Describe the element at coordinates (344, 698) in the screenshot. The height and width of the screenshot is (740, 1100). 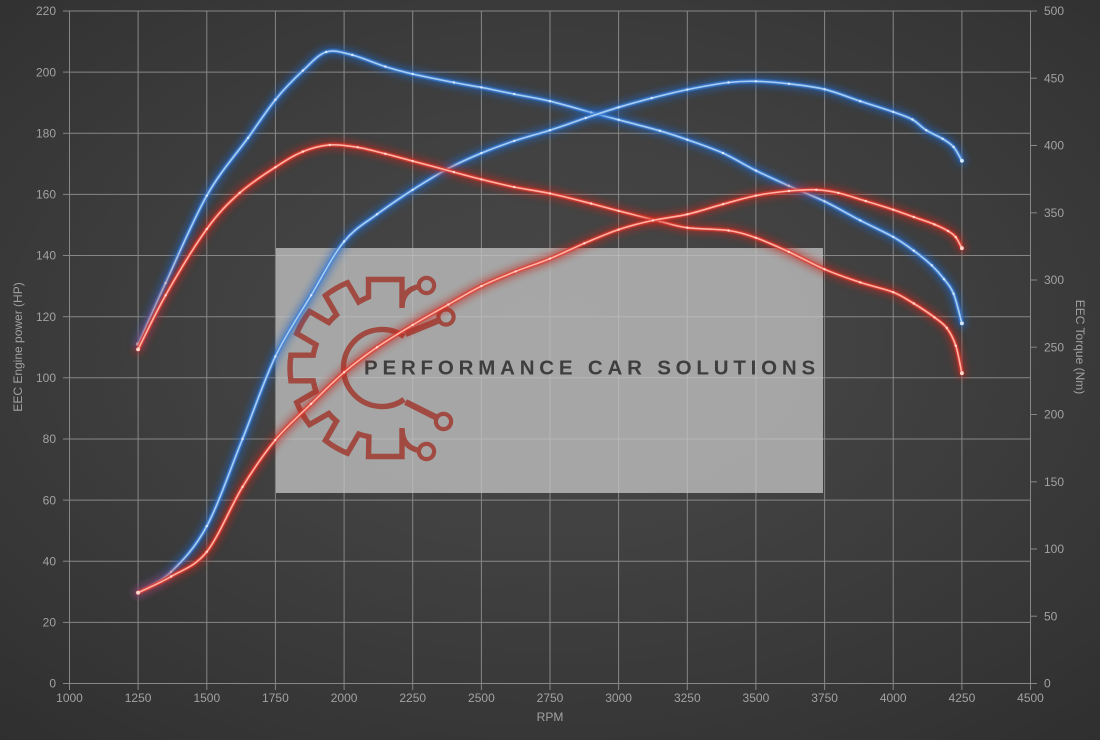
I see `svg-text: 2000` at that location.